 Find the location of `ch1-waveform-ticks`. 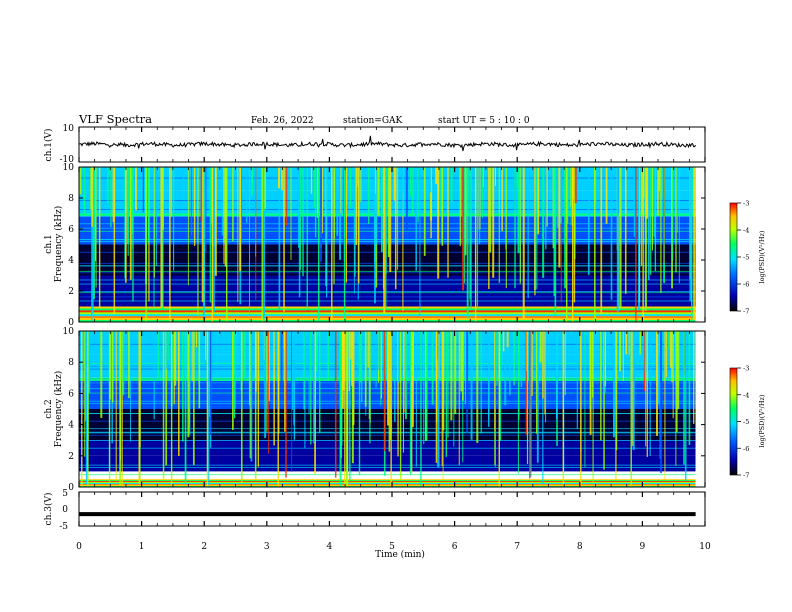

ch1-waveform-ticks is located at coordinates (392, 144).